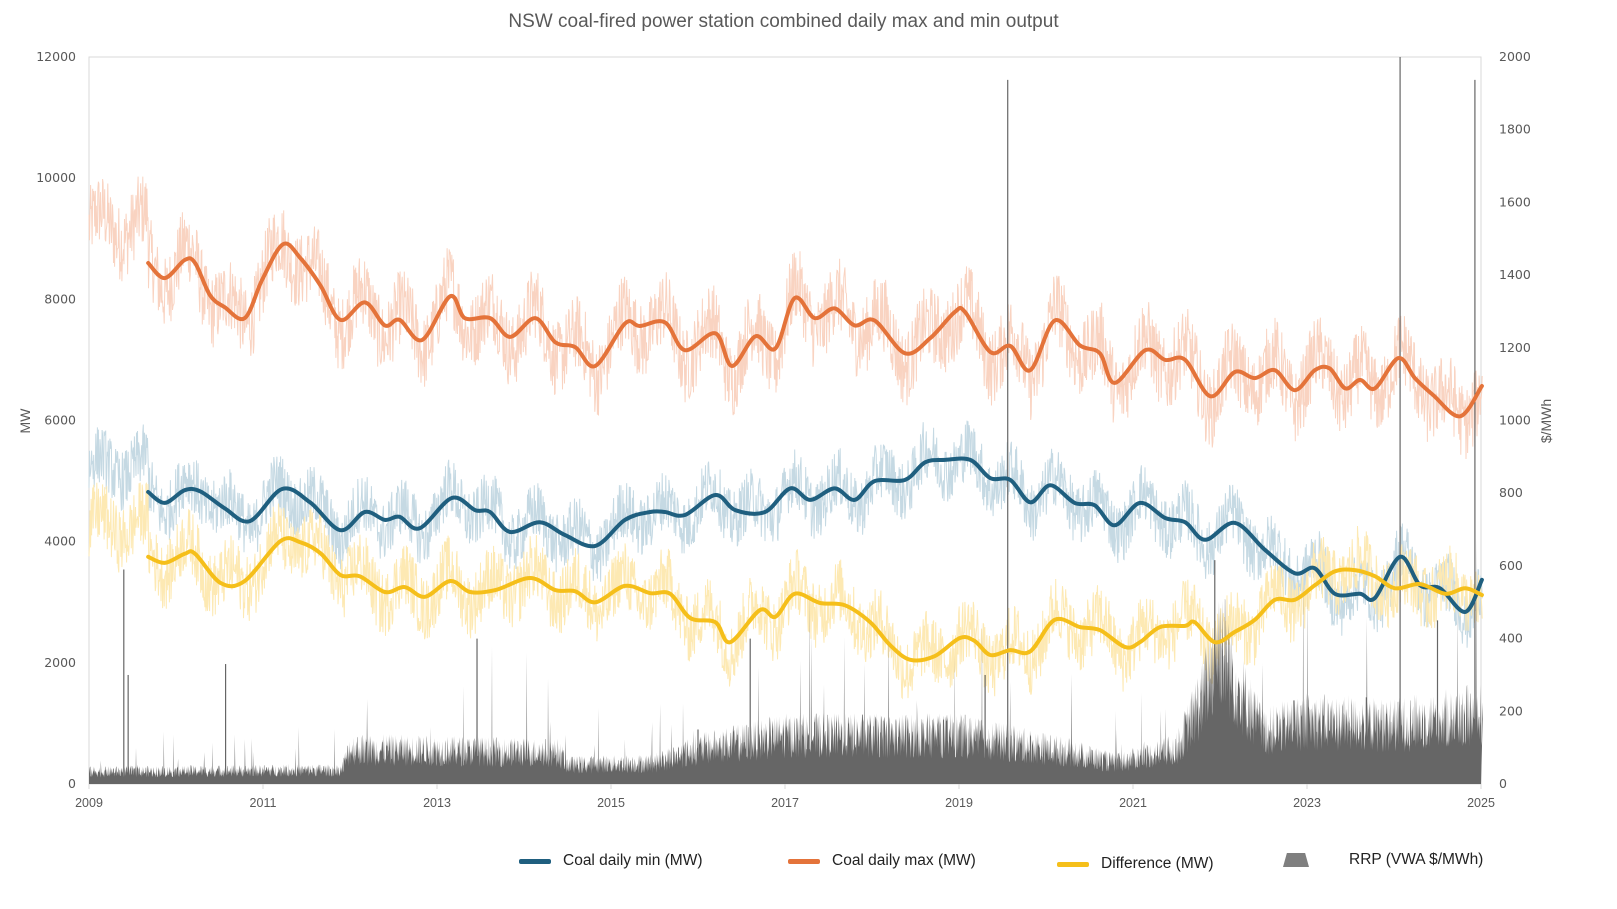 This screenshot has height=909, width=1617. What do you see at coordinates (89, 803) in the screenshot?
I see `x-tick-label: 2009` at bounding box center [89, 803].